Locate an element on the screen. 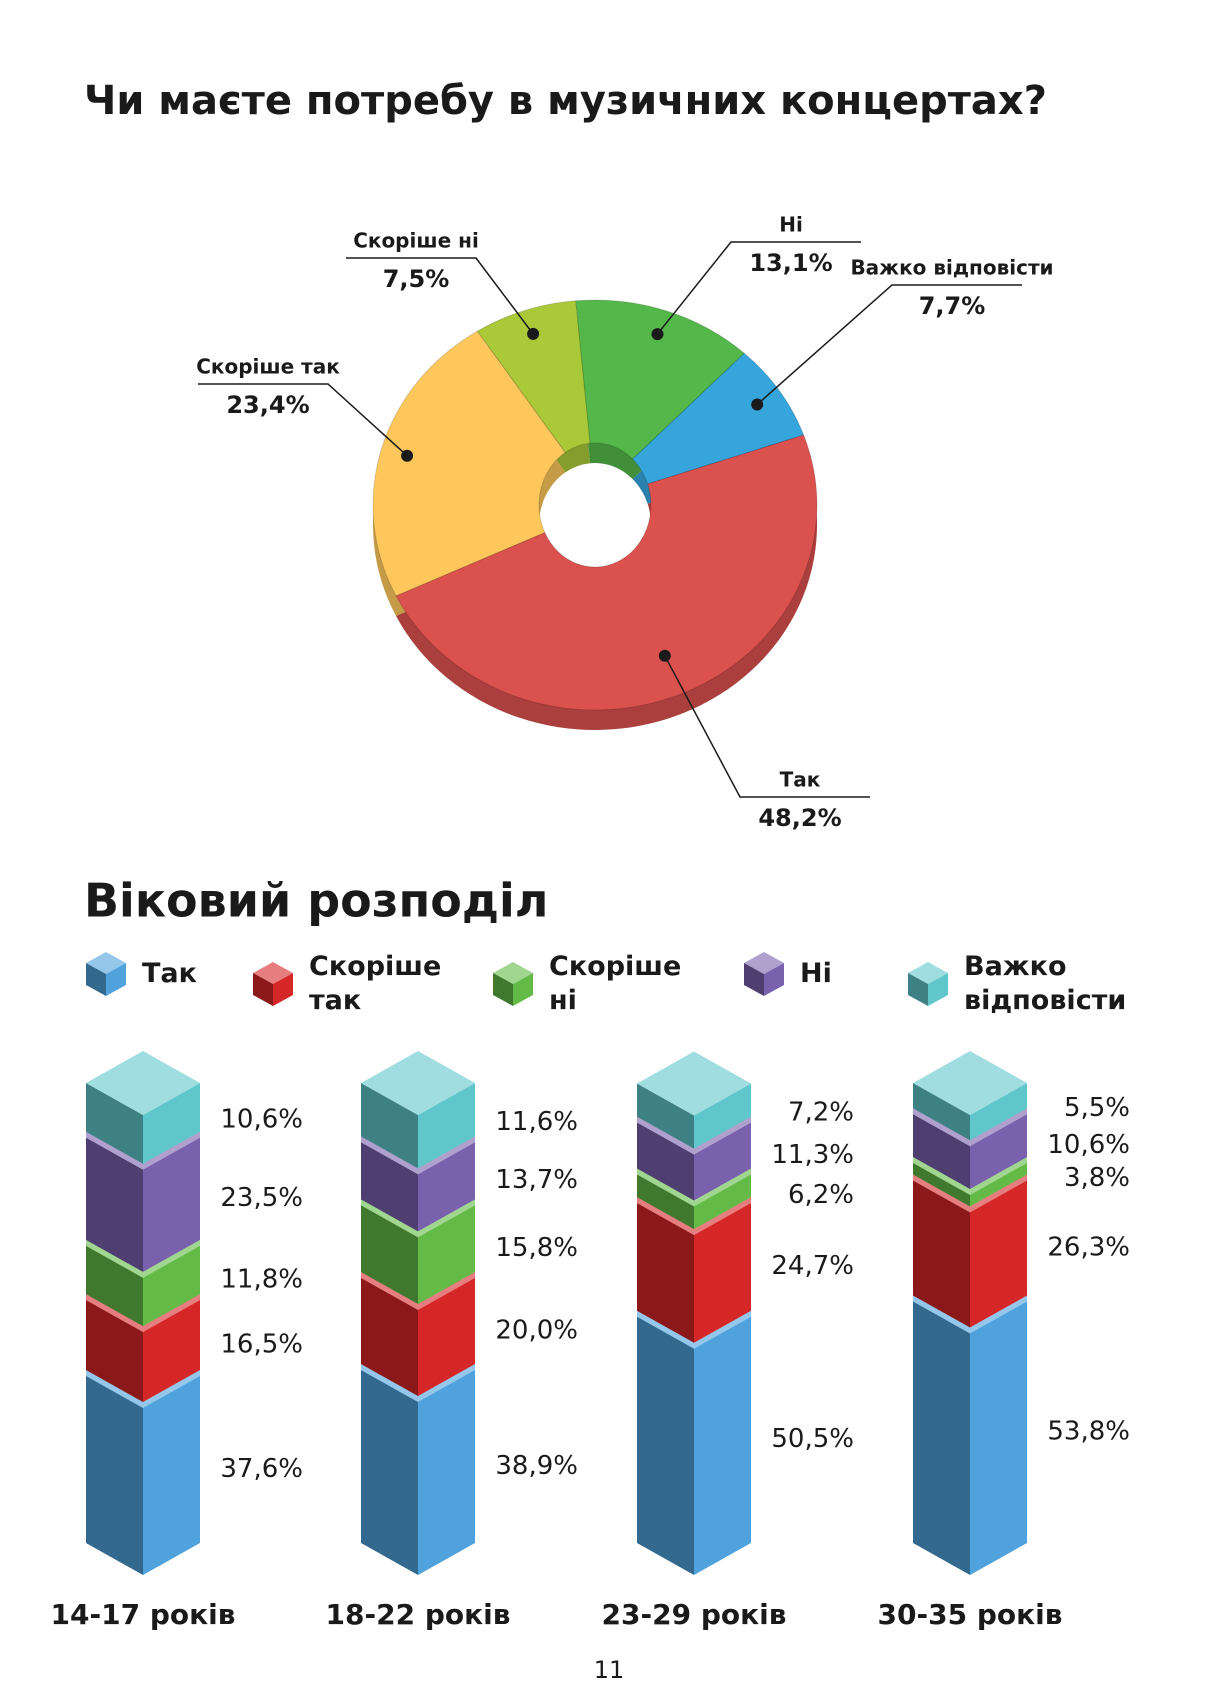 The width and height of the screenshot is (1212, 1706). value-label: 5,5% is located at coordinates (1097, 1108).